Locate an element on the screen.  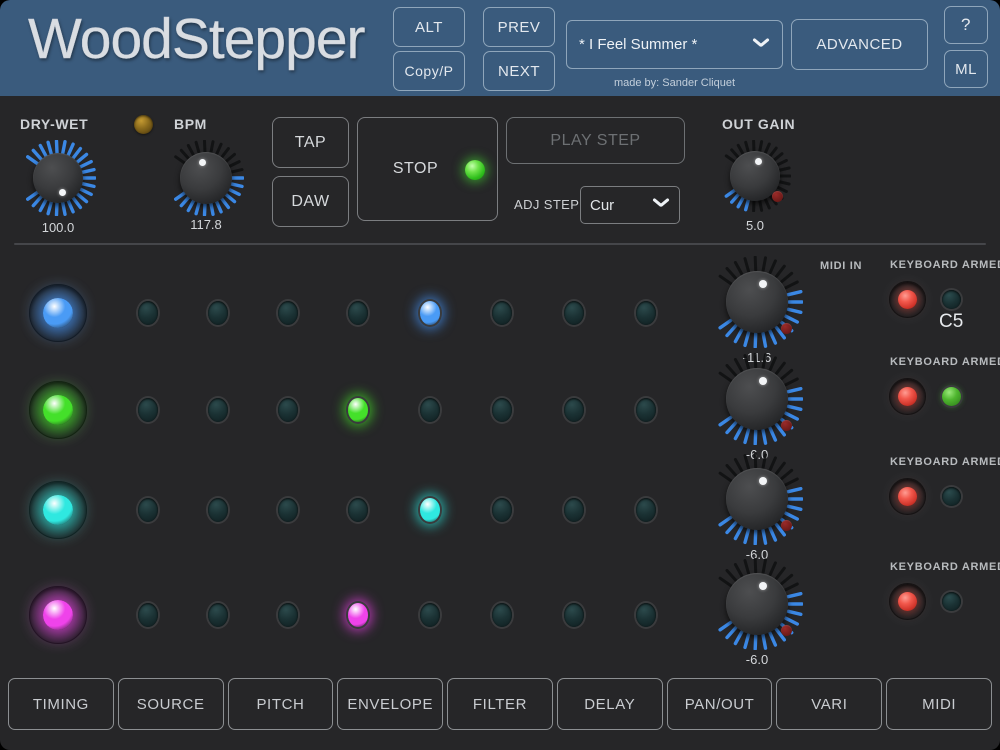
tab-delay: DELAY is located at coordinates (609, 704).